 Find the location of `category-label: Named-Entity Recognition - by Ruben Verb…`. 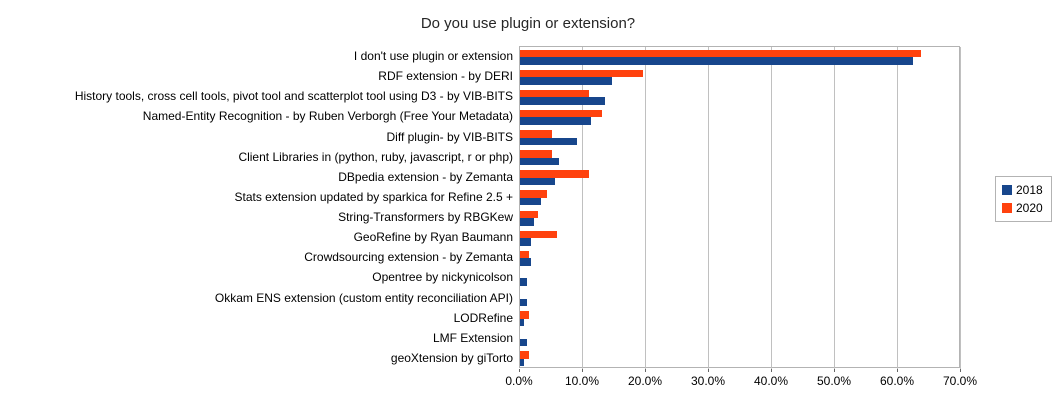

category-label: Named-Entity Recognition - by Ruben Verb… is located at coordinates (327, 116).